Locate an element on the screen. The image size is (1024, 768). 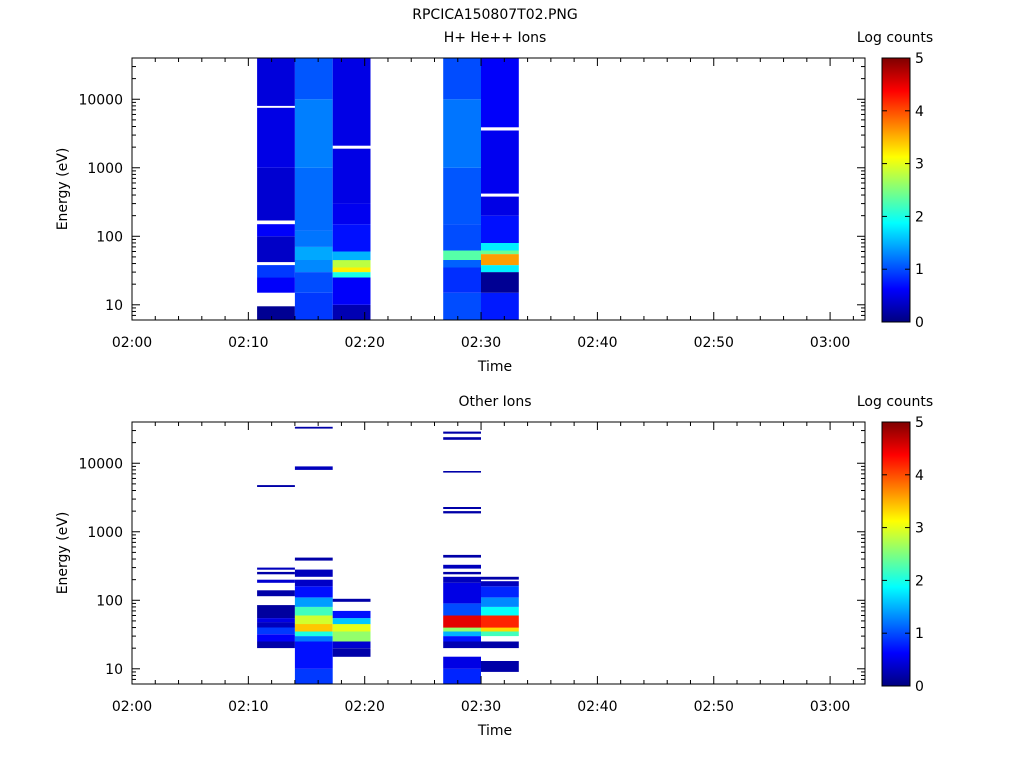
colorbar-tick-label: 4 is located at coordinates (919, 476).